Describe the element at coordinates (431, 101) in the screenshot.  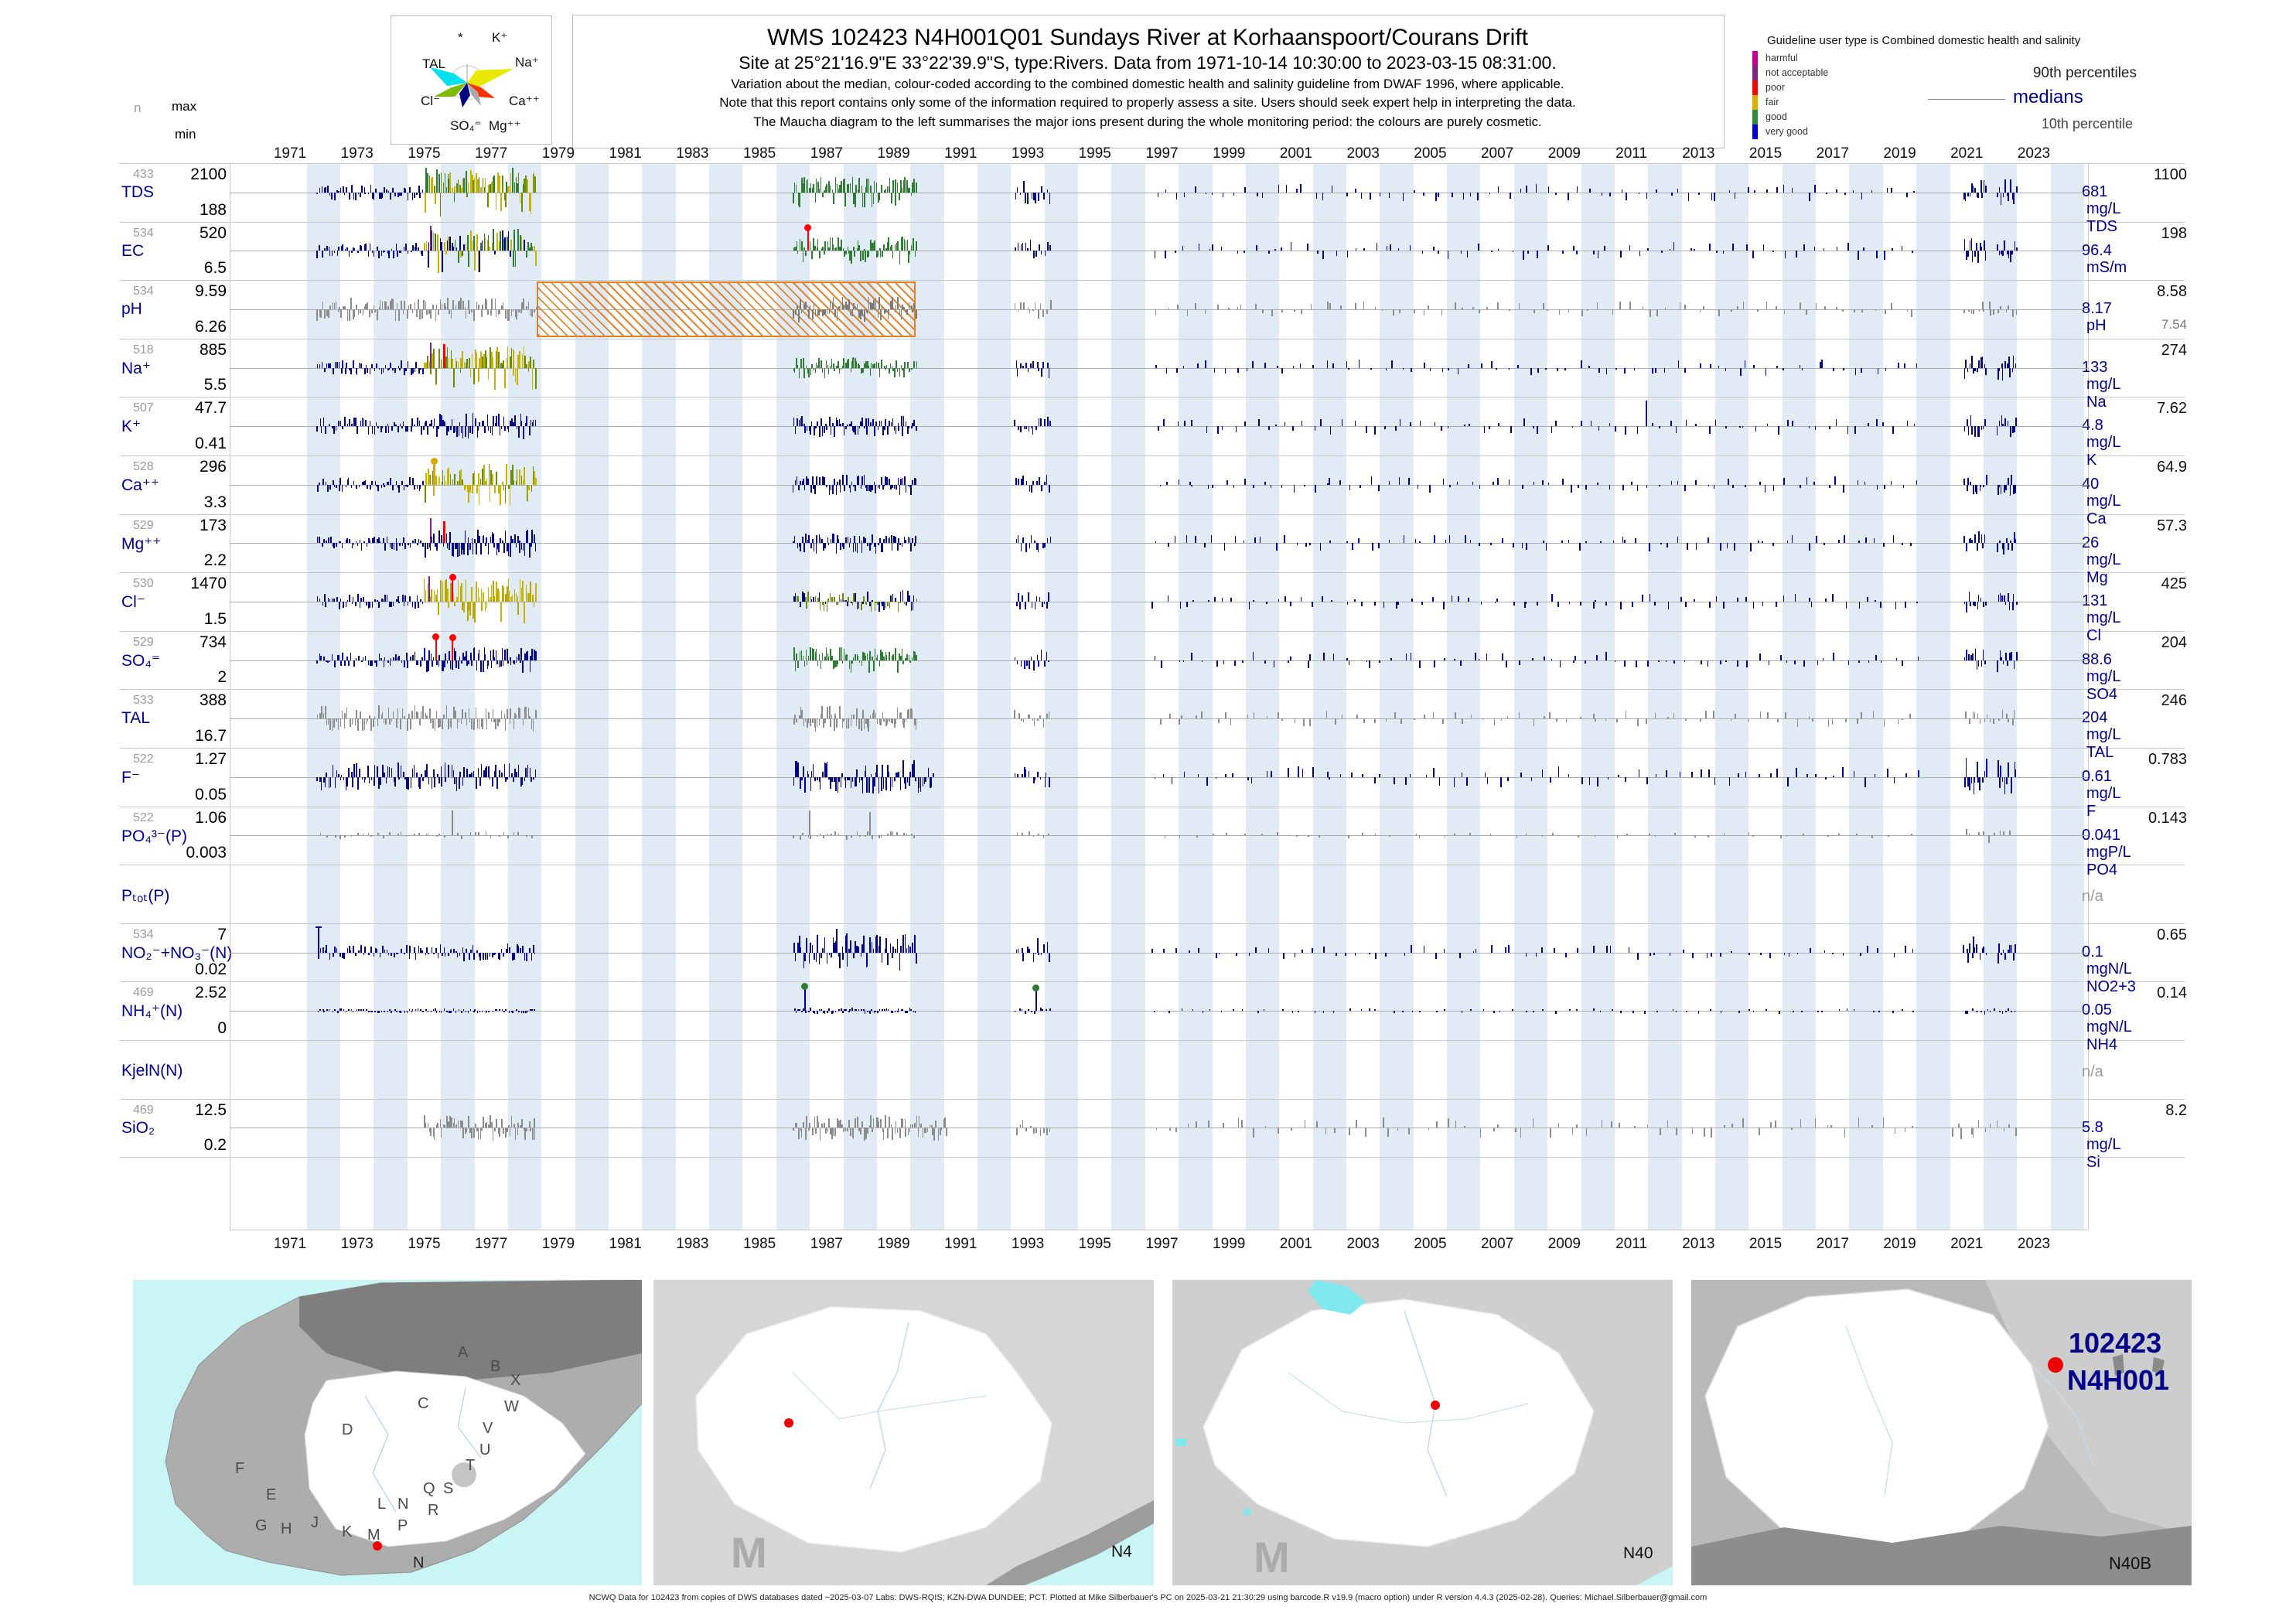
I see `maucha-label-cl: Cl⁻` at that location.